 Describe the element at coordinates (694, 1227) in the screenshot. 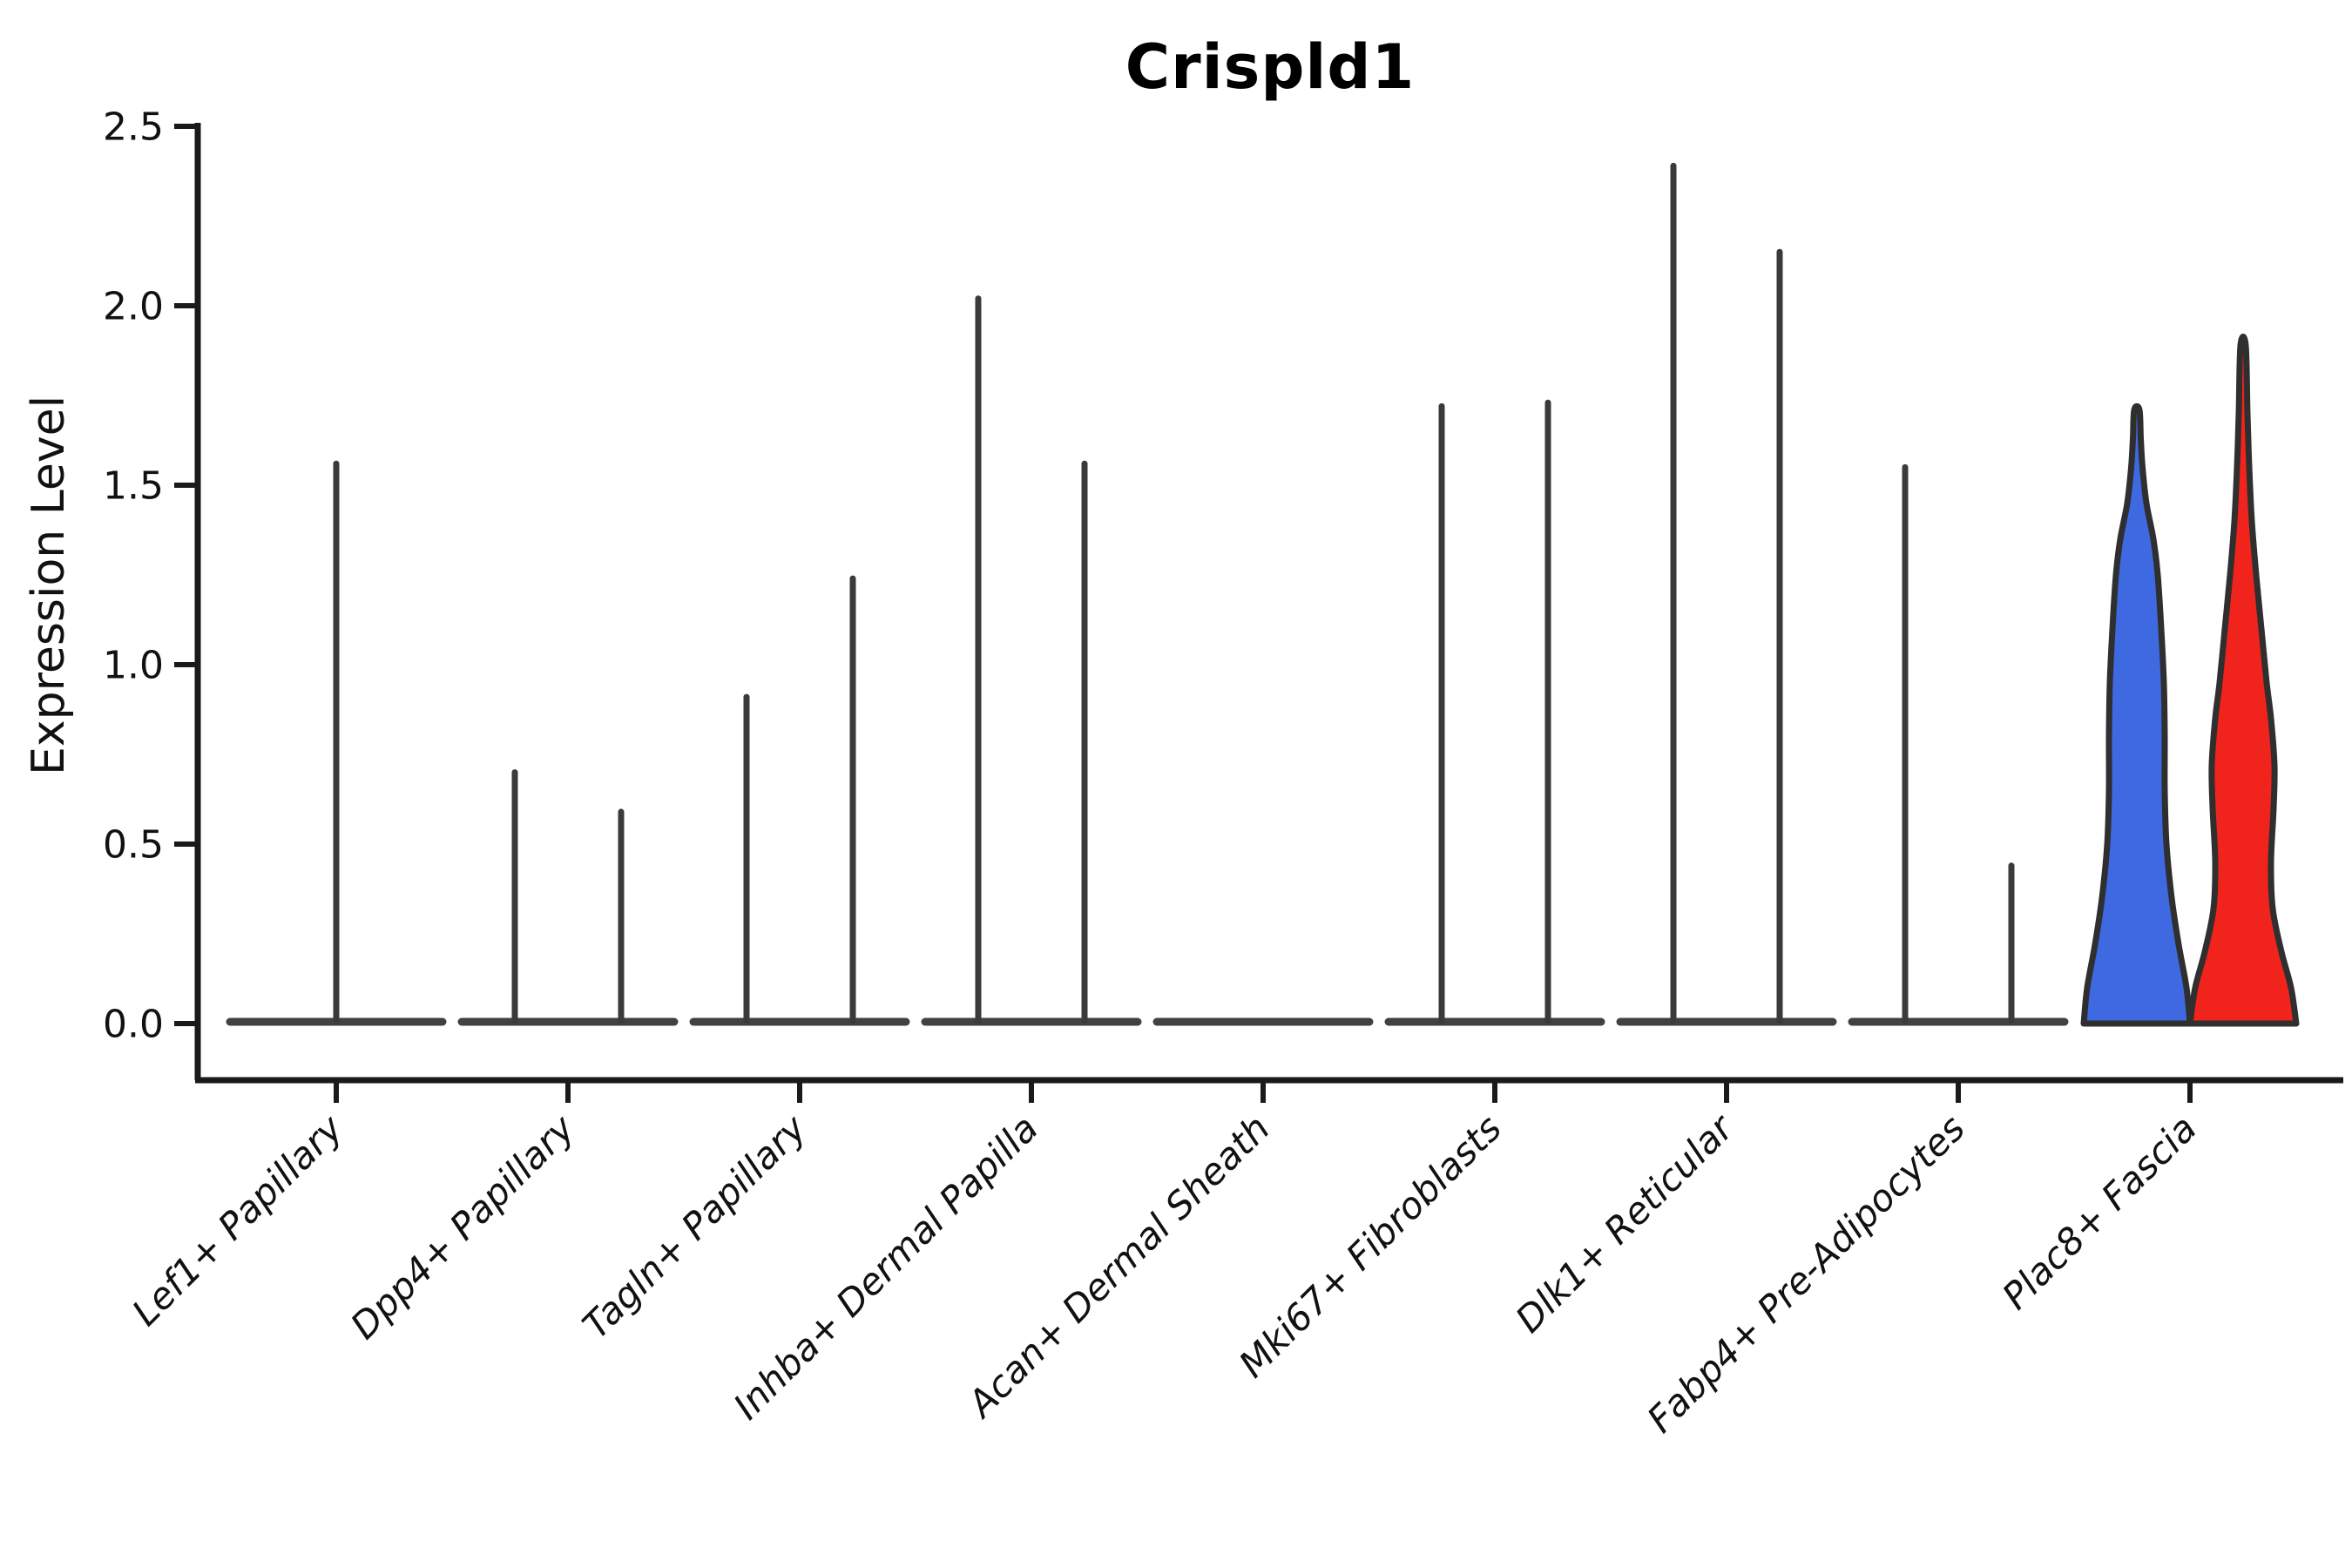

I see `x-tick-label: Tagln+ Papillary` at that location.